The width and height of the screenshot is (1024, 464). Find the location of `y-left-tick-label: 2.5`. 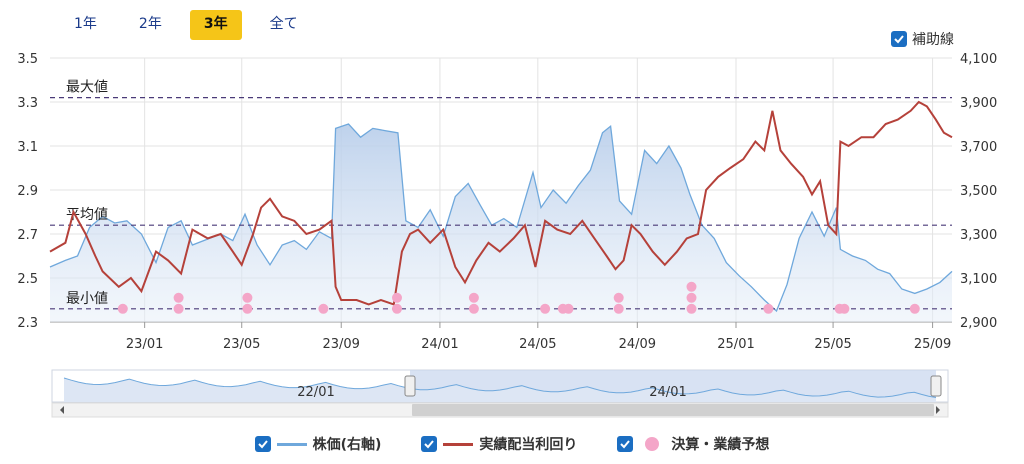

y-left-tick-label: 2.5 is located at coordinates (27, 279).